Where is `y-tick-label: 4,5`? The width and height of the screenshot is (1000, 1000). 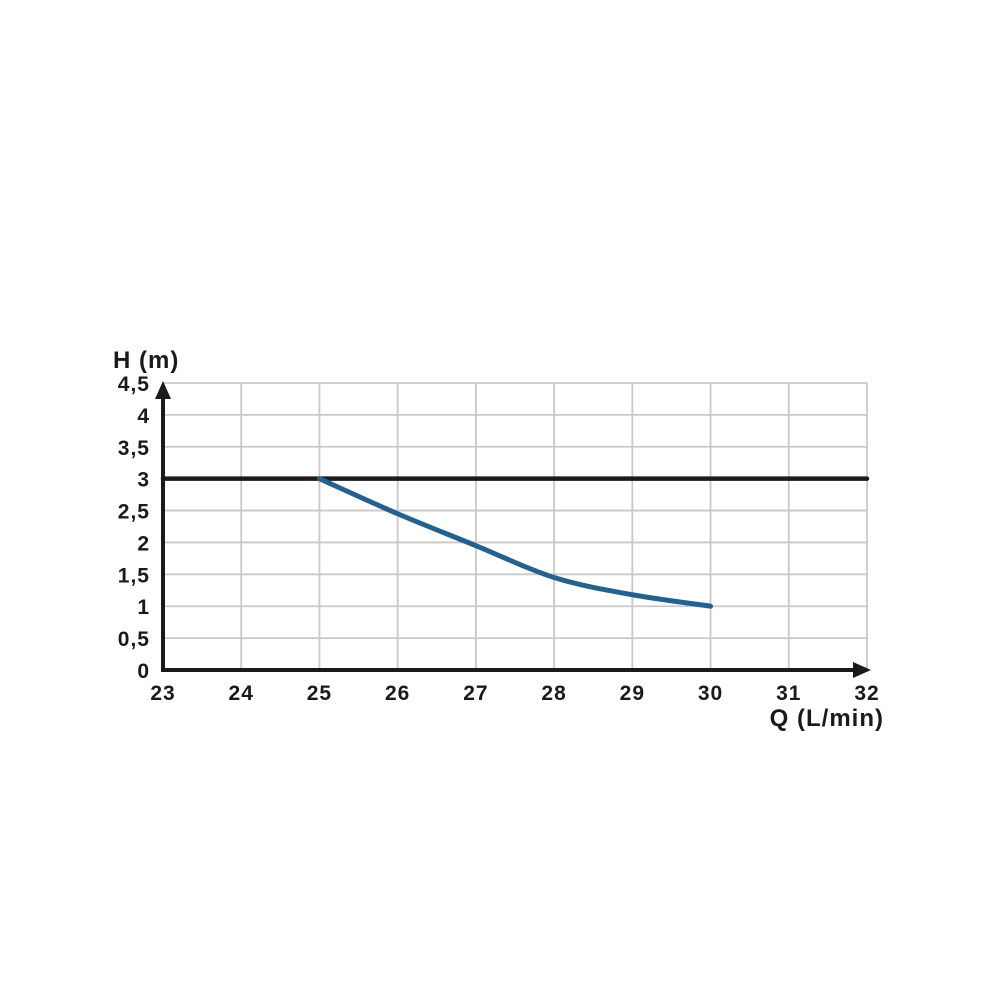
y-tick-label: 4,5 is located at coordinates (134, 384).